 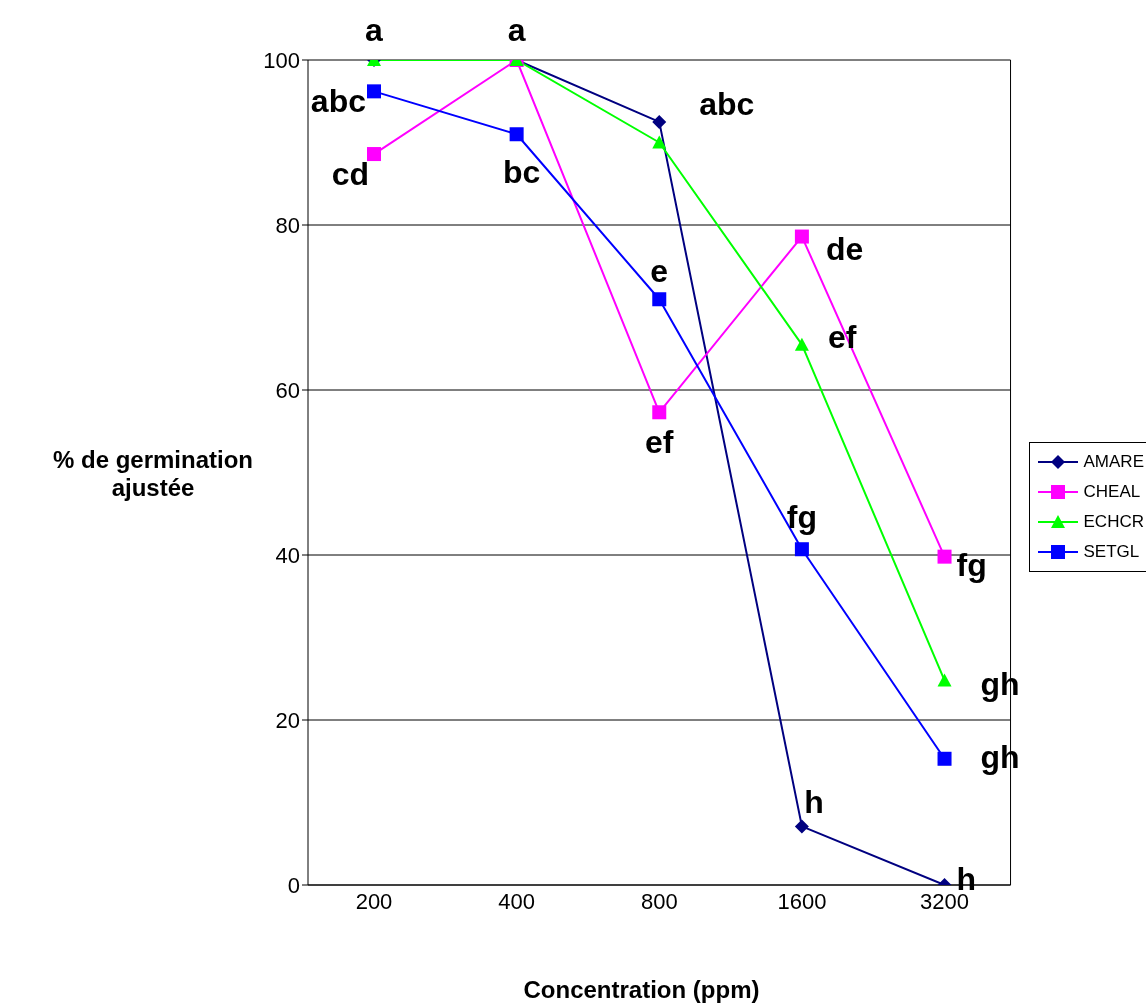 I want to click on legend-label: ECHCR, so click(x=1113, y=521).